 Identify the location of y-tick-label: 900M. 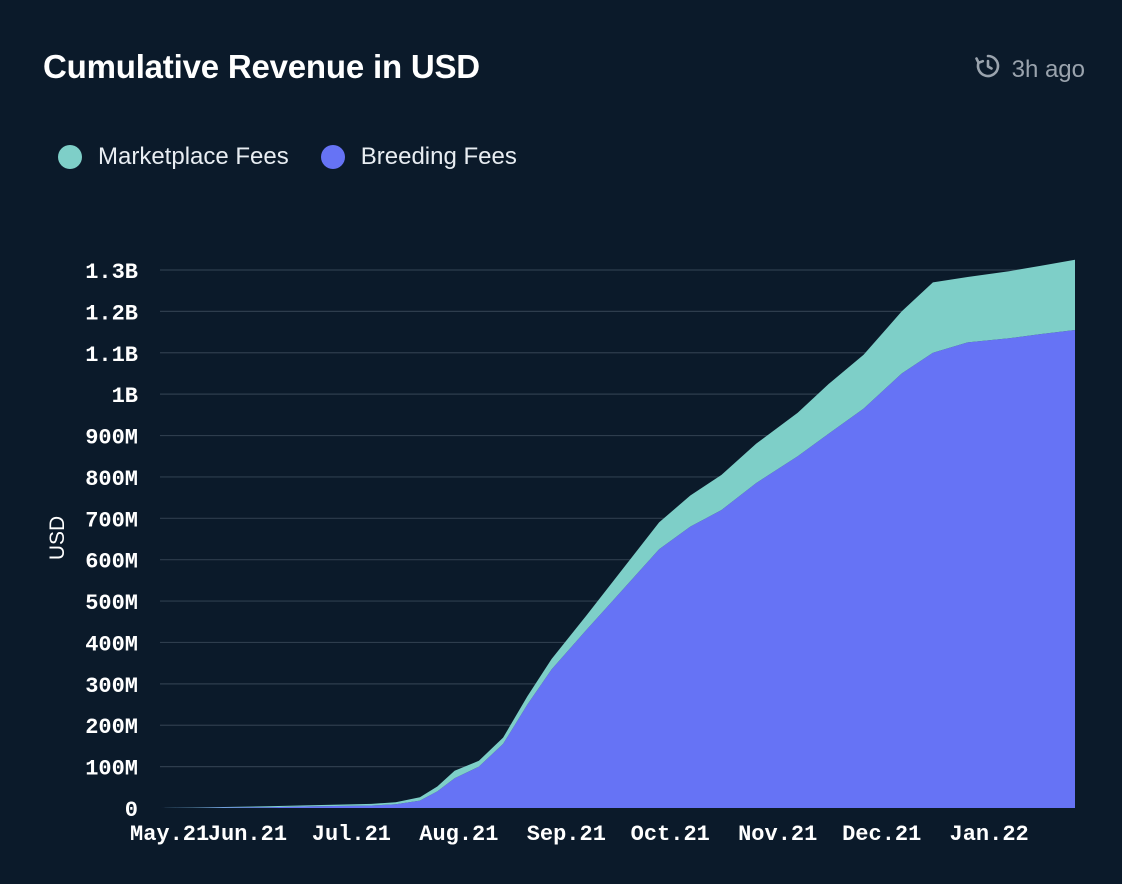
(111, 438).